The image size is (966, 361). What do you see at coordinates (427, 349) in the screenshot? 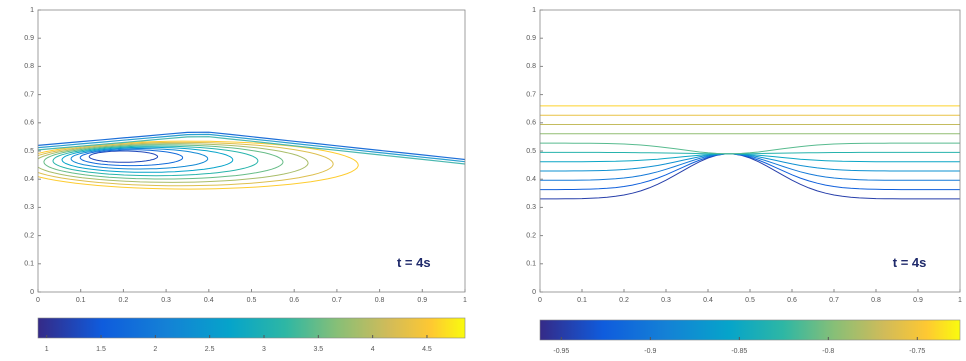
I see `colorbar-tick-label: 4.5` at bounding box center [427, 349].